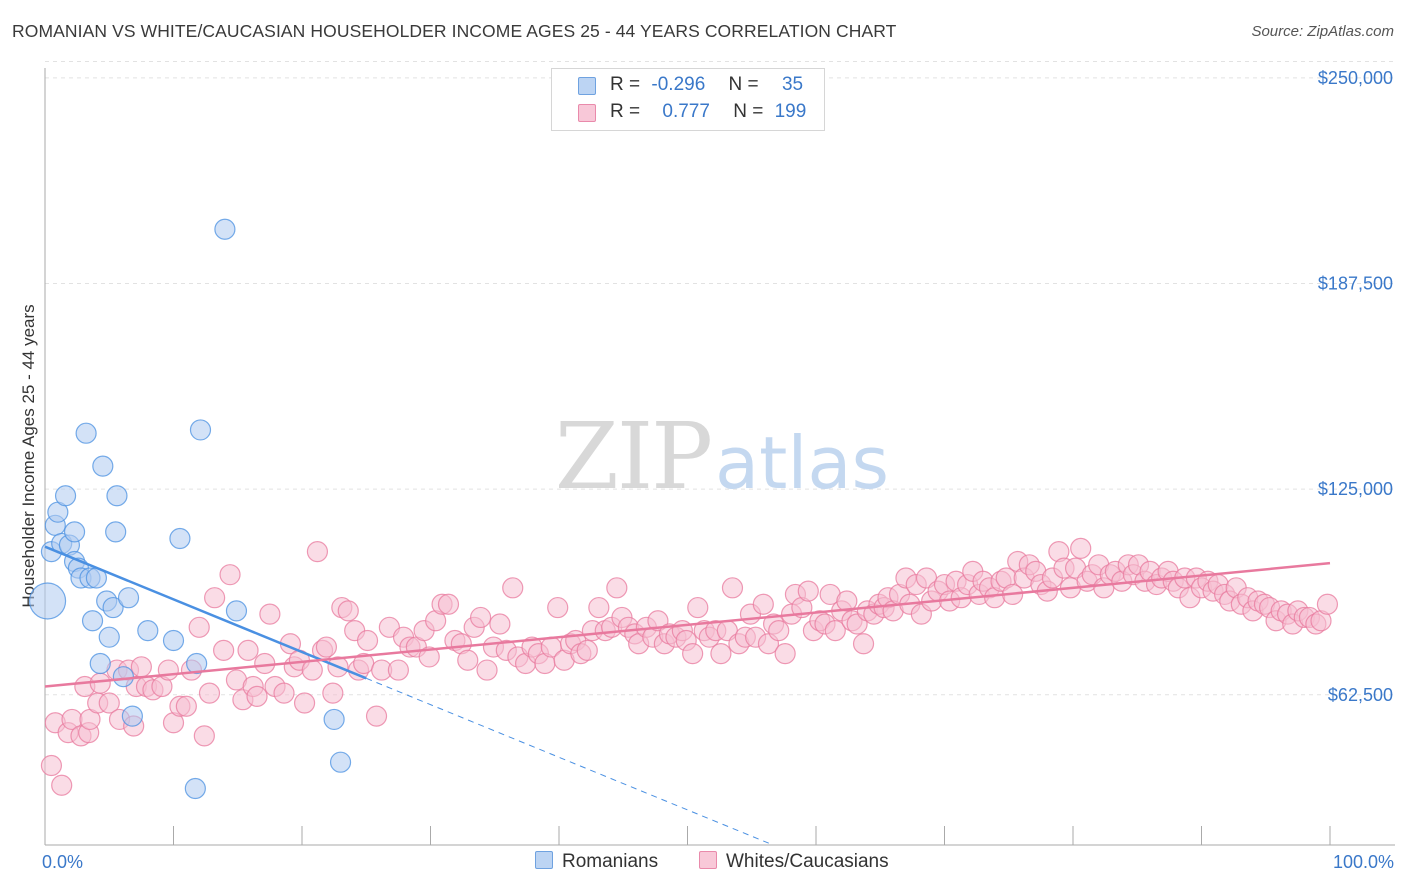 The height and width of the screenshot is (892, 1406). What do you see at coordinates (633, 456) in the screenshot?
I see `watermark-zip: ZIP` at bounding box center [633, 456].